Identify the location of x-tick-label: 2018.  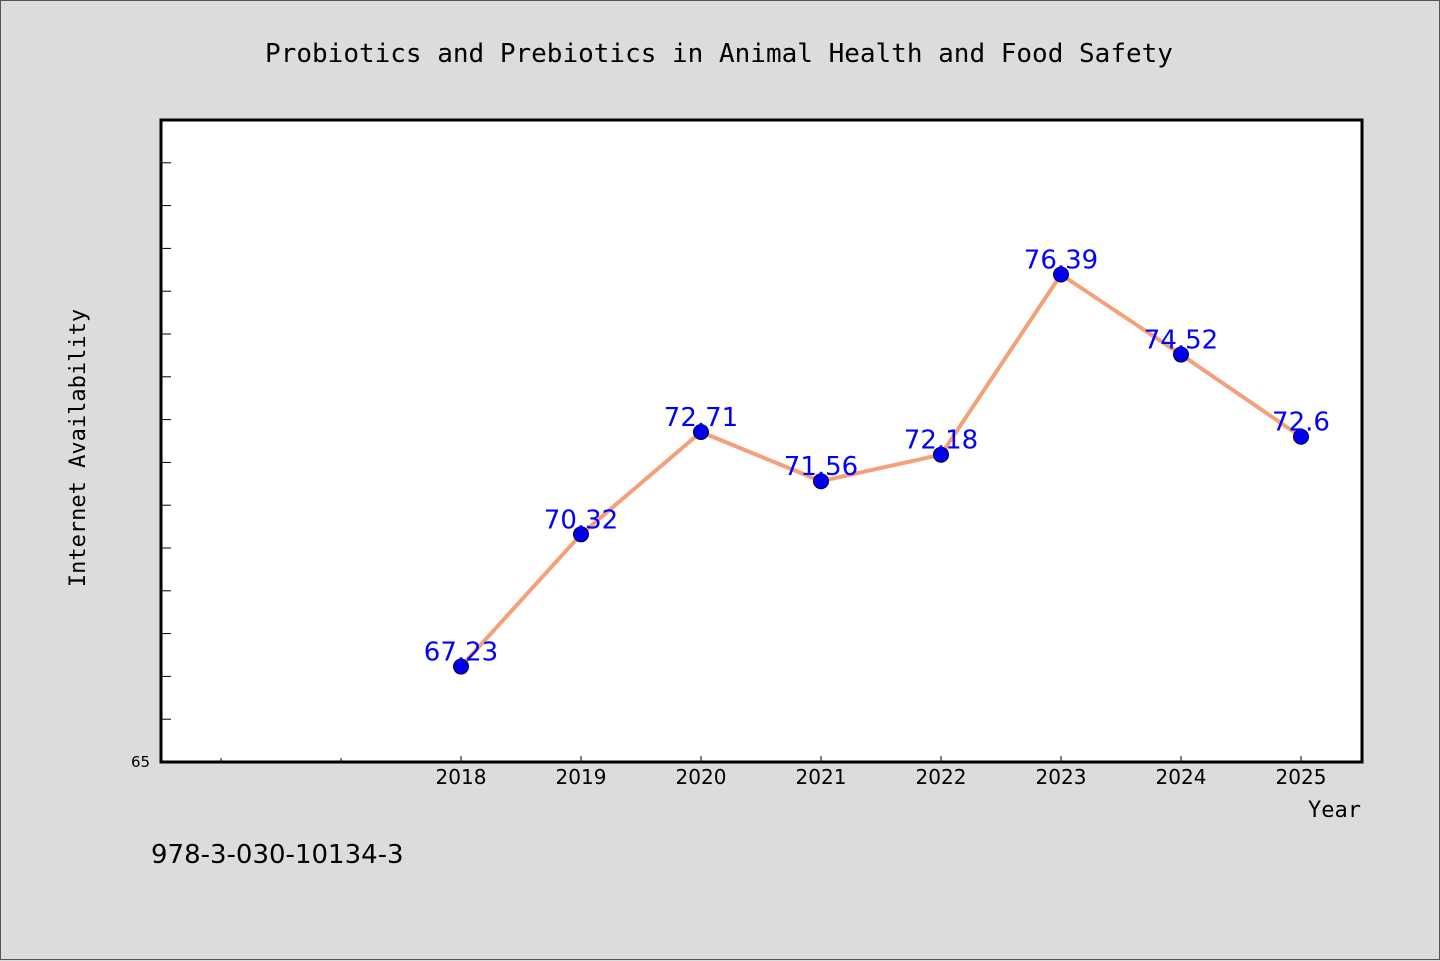
(461, 777).